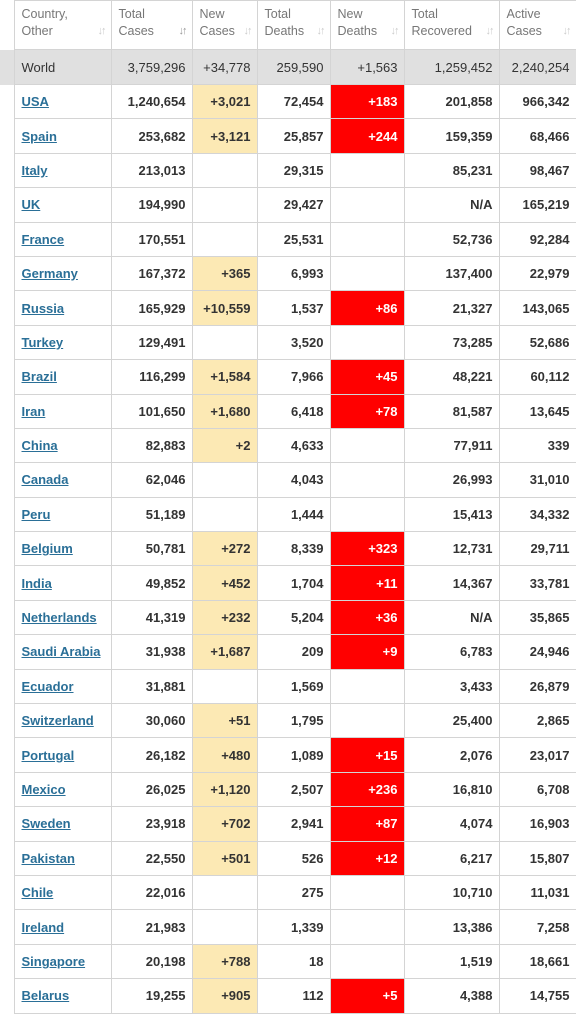 This screenshot has width=576, height=1024. I want to click on total-recovered: 85,231, so click(451, 170).